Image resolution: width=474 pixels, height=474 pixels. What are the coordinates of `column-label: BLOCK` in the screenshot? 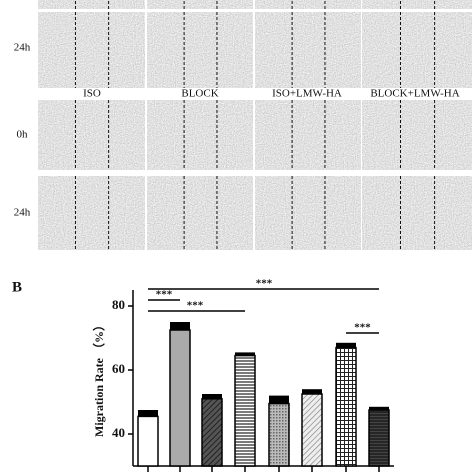 It's located at (199, 94).